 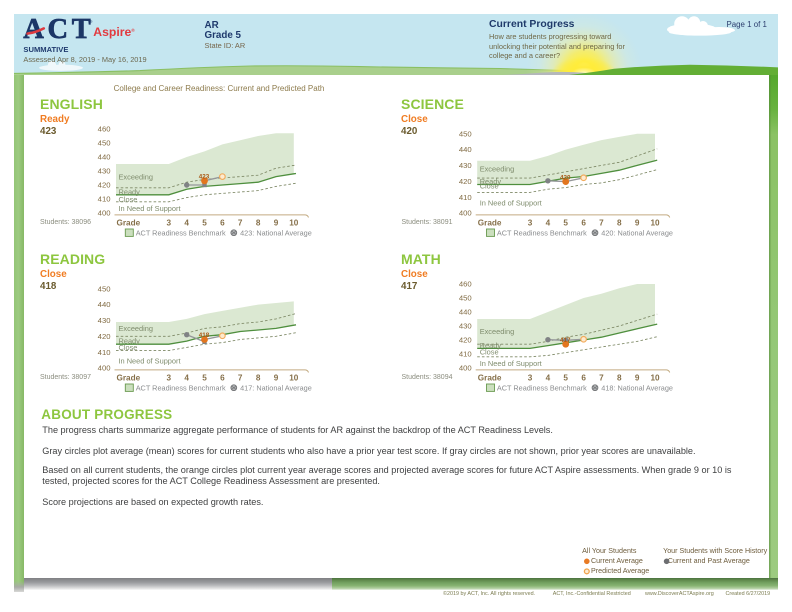 What do you see at coordinates (565, 340) in the screenshot?
I see `svg-text: 417` at bounding box center [565, 340].